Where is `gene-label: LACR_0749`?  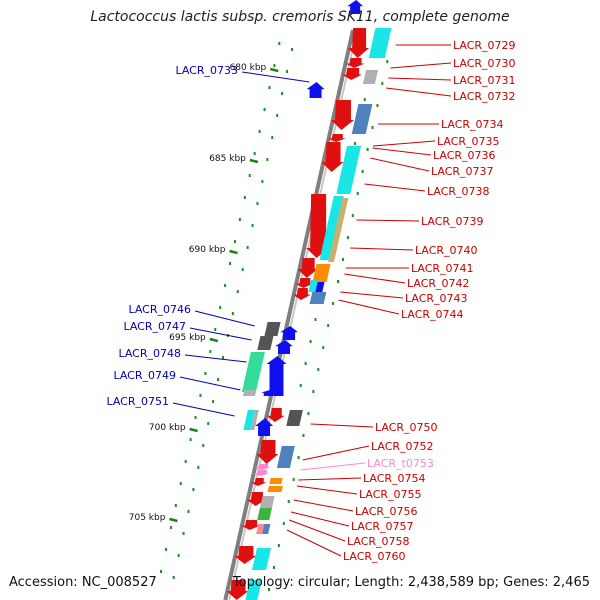 gene-label: LACR_0749 is located at coordinates (144, 375).